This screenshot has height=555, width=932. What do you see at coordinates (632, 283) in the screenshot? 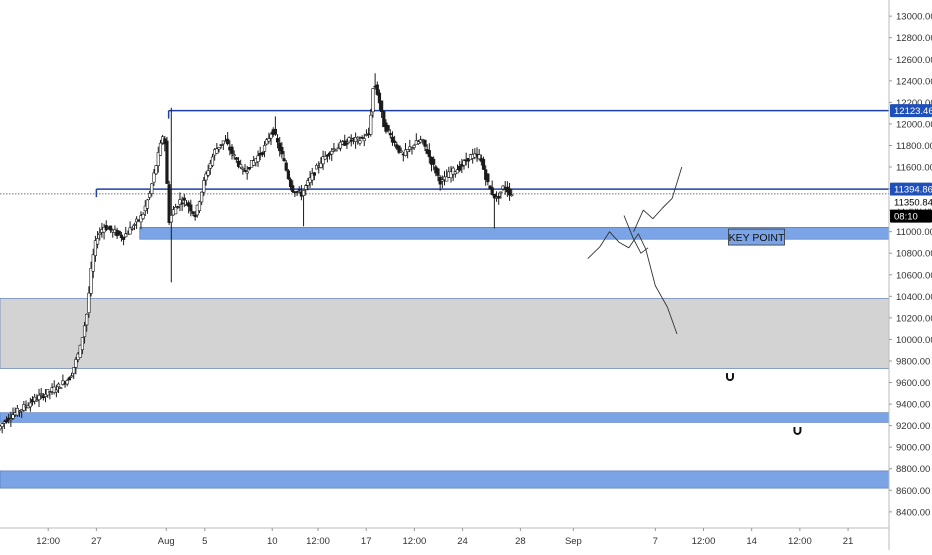
I see `projection-path-down` at bounding box center [632, 283].